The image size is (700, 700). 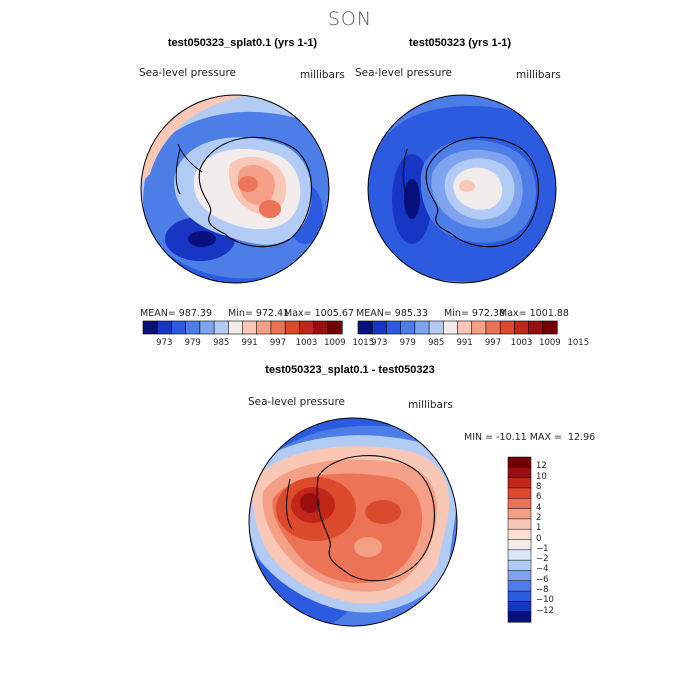 I want to click on panel1-max: Max= 1005.67, so click(x=319, y=313).